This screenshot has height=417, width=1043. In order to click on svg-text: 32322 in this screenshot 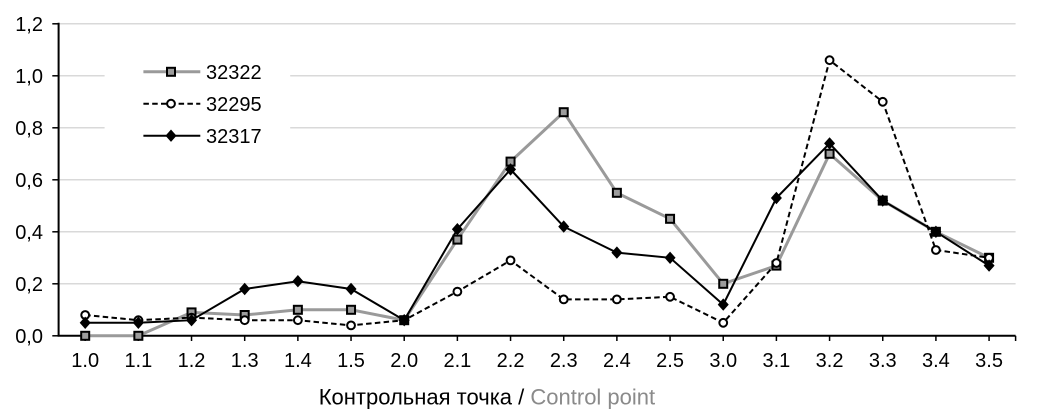, I will do `click(234, 73)`.